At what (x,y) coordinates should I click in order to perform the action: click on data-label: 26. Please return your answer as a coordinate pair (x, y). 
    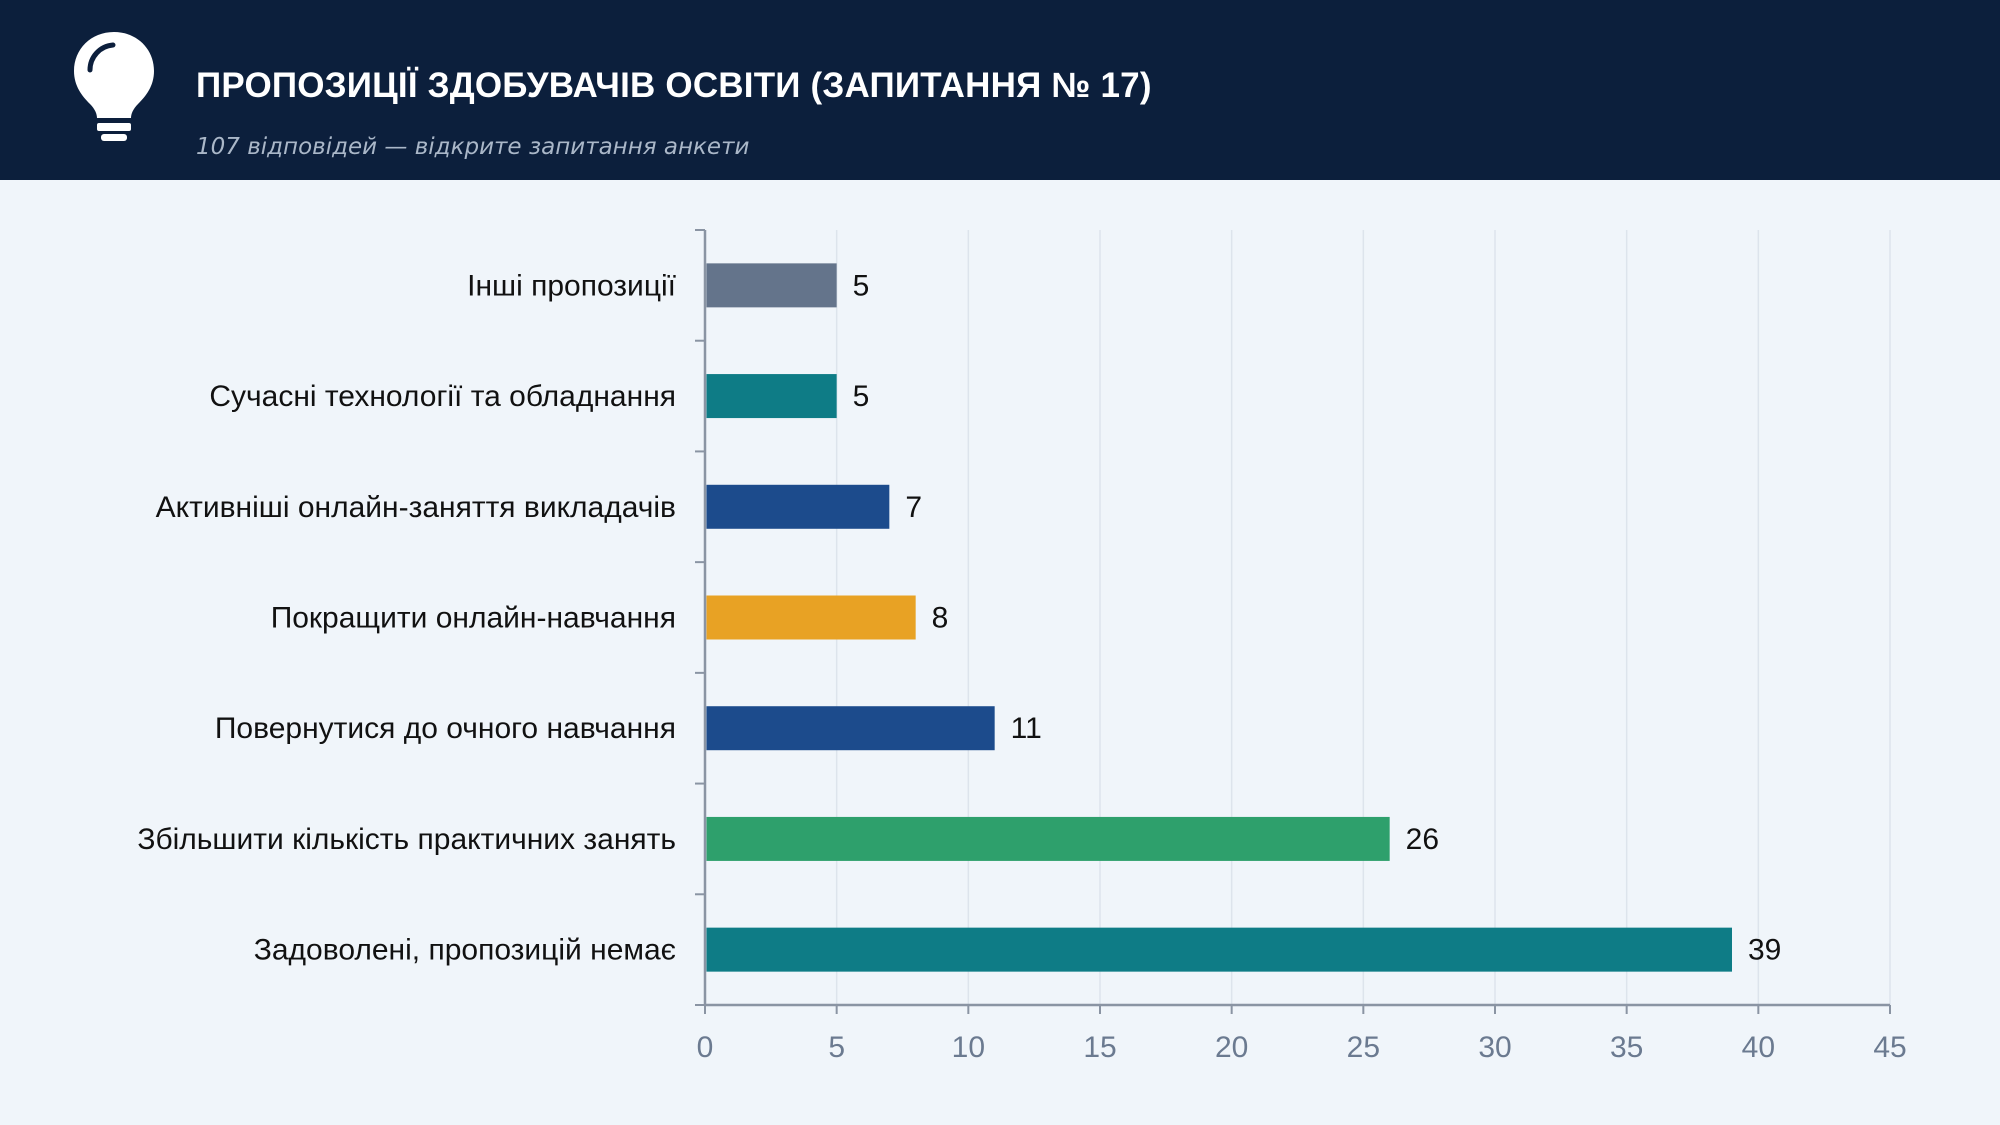
    Looking at the image, I should click on (1422, 839).